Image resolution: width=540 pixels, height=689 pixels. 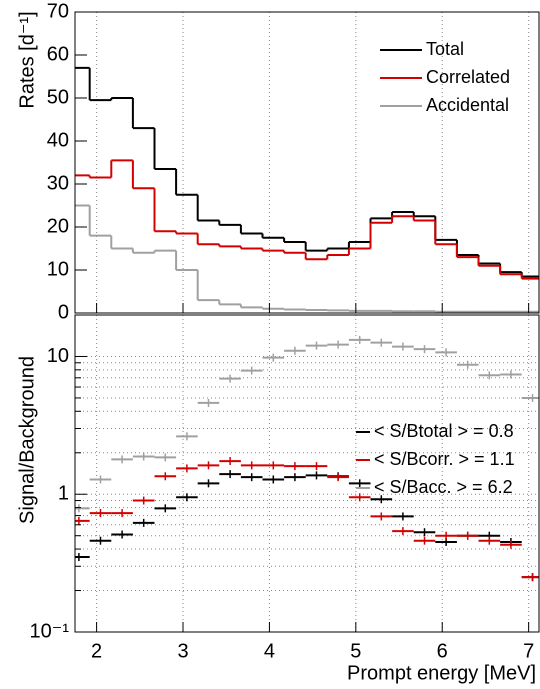 I want to click on x-tick-label: 3, so click(x=182, y=651).